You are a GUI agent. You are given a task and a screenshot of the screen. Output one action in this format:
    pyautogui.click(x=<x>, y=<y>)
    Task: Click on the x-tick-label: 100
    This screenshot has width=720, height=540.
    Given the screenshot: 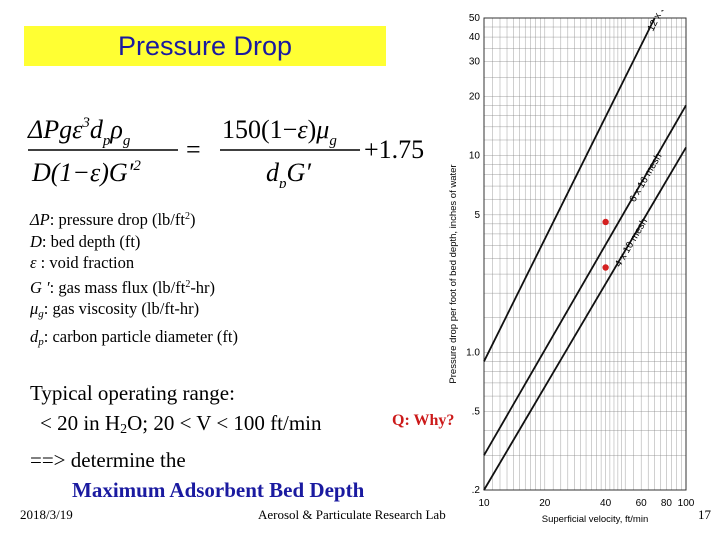 What is the action you would take?
    pyautogui.click(x=686, y=503)
    